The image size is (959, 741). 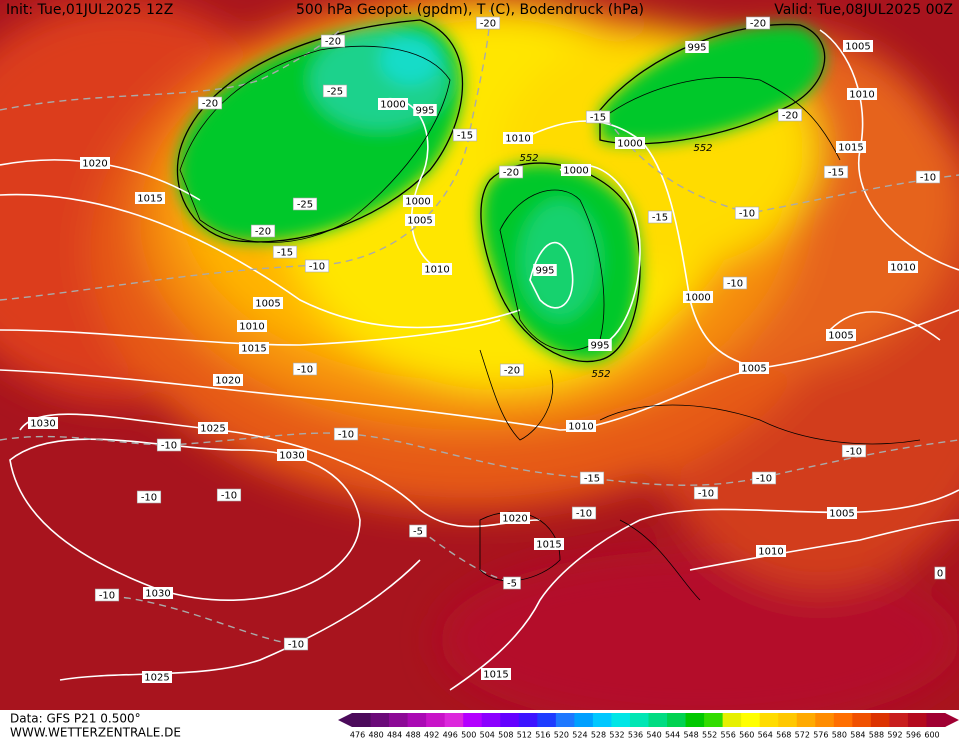 I want to click on geopotential-label: 552, so click(x=702, y=148).